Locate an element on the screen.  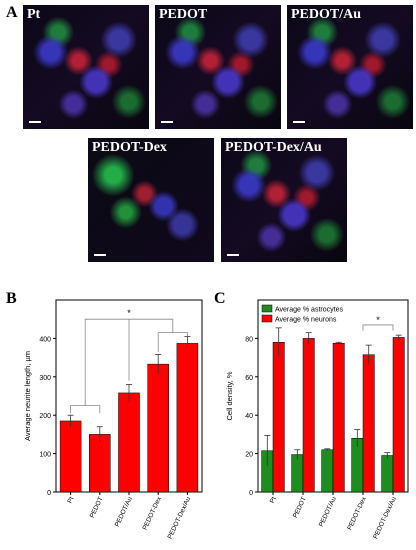
micrograph-label: PEDOT-Dex/Au is located at coordinates (273, 147).